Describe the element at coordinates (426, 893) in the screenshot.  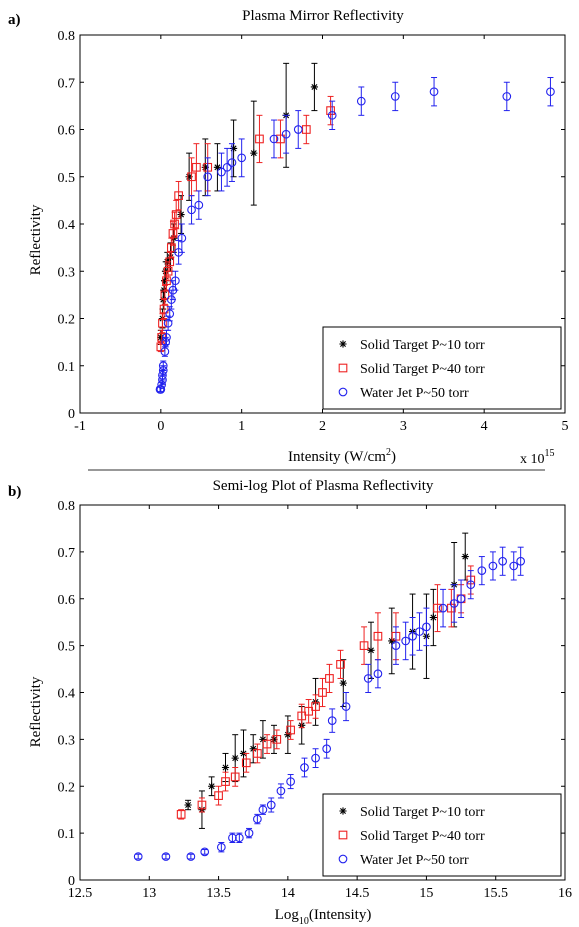
I see `panel-b-xtick-label: 15` at that location.